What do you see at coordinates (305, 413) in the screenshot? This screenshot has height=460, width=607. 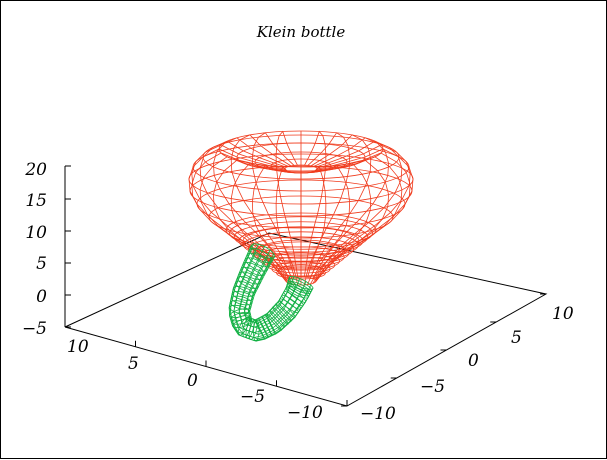 I see `x-tick-label: −10` at bounding box center [305, 413].